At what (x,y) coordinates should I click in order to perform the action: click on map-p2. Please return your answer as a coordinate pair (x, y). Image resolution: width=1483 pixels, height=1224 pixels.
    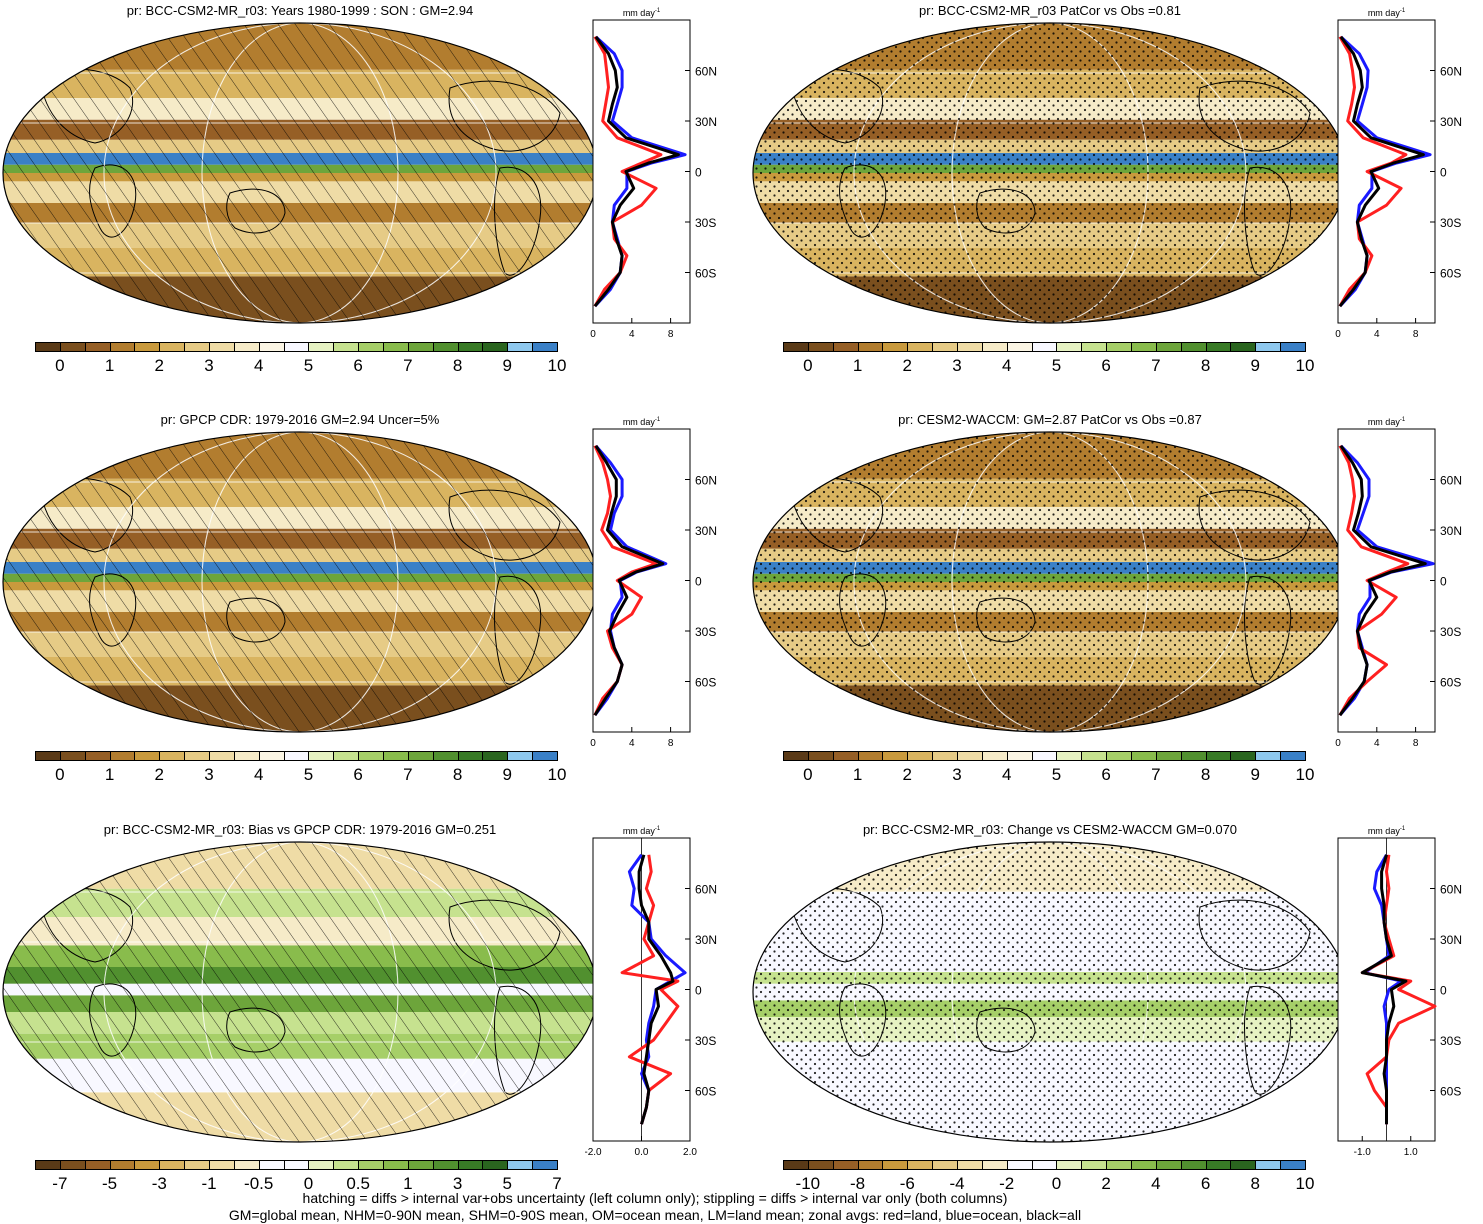
    Looking at the image, I should click on (1050, 173).